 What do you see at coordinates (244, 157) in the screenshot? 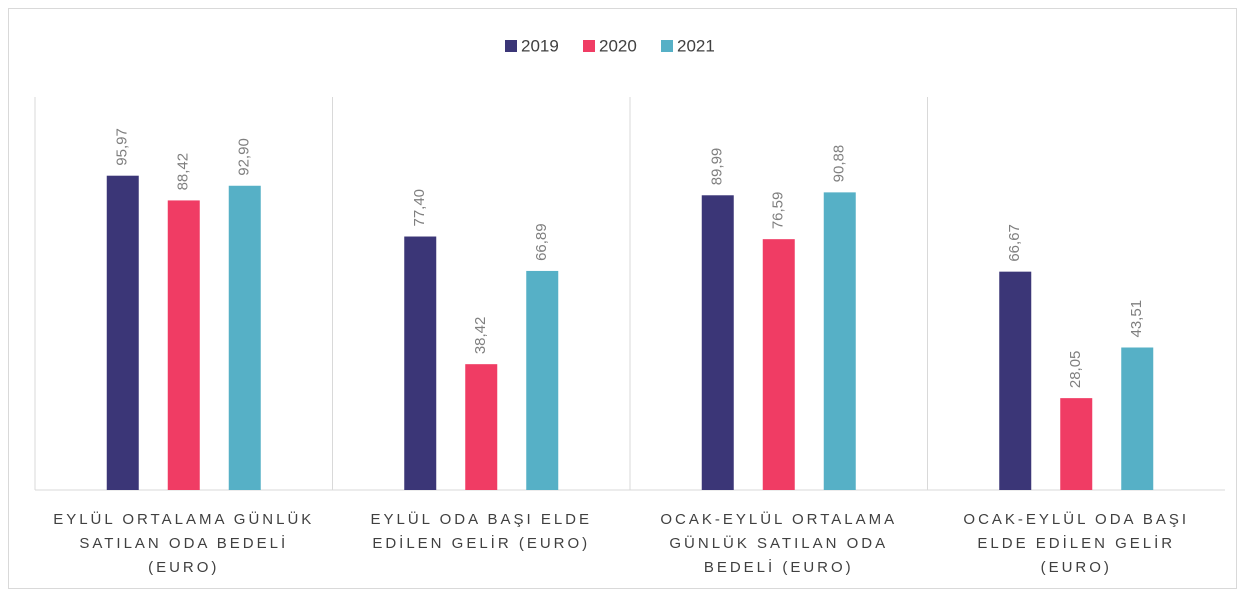
I see `value-label: 92,90` at bounding box center [244, 157].